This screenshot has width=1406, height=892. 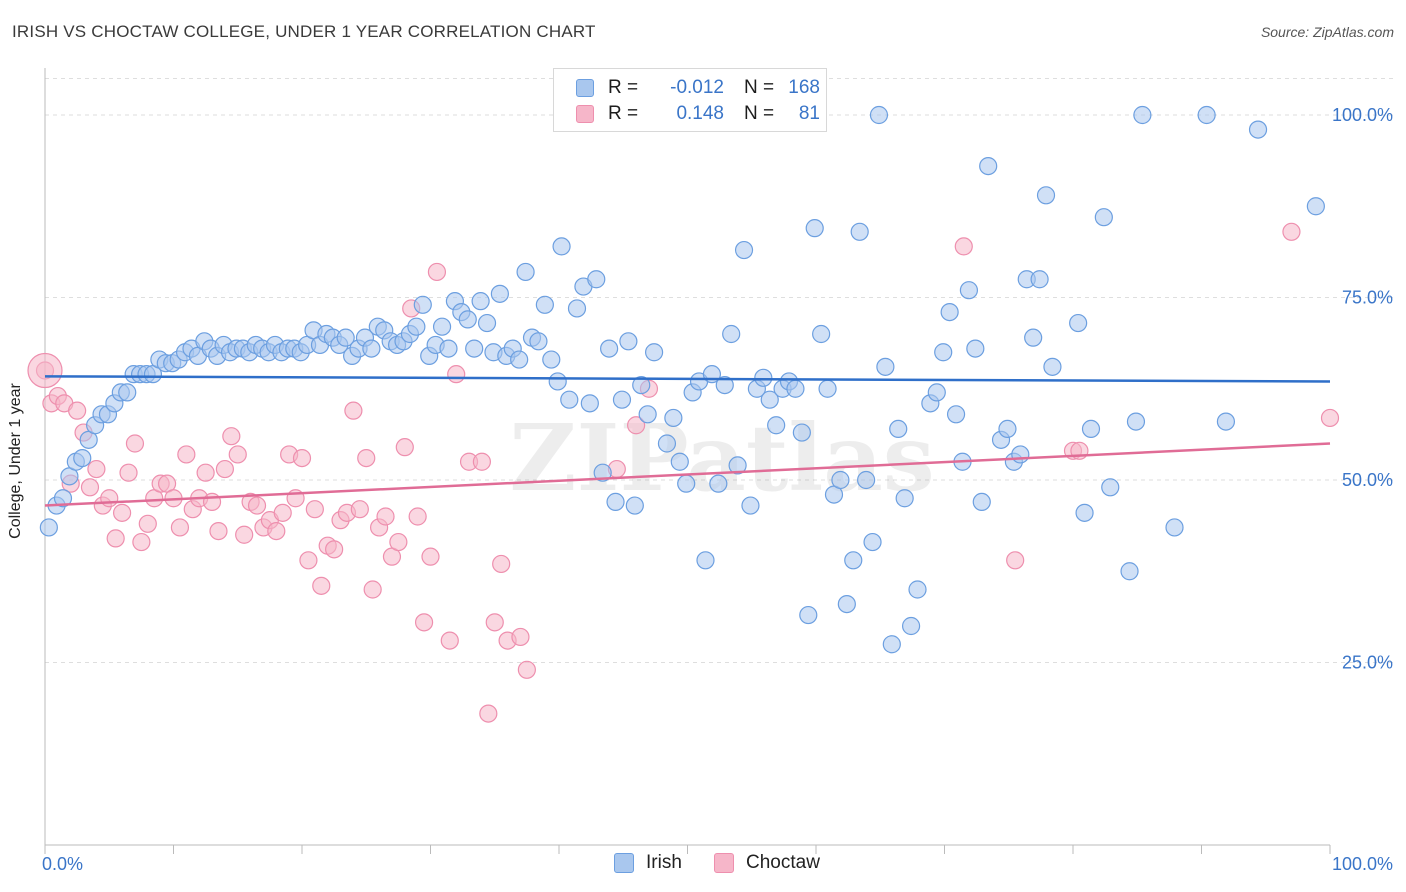 I want to click on irish-r-value: -0.012, so click(x=697, y=87).